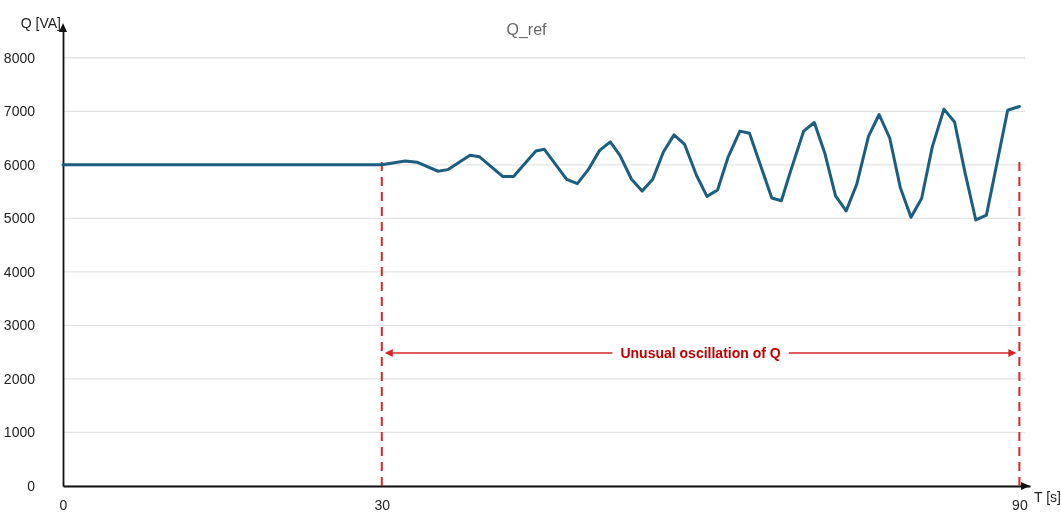 The image size is (1061, 512). Describe the element at coordinates (19, 432) in the screenshot. I see `y-tick-label: 1000` at that location.